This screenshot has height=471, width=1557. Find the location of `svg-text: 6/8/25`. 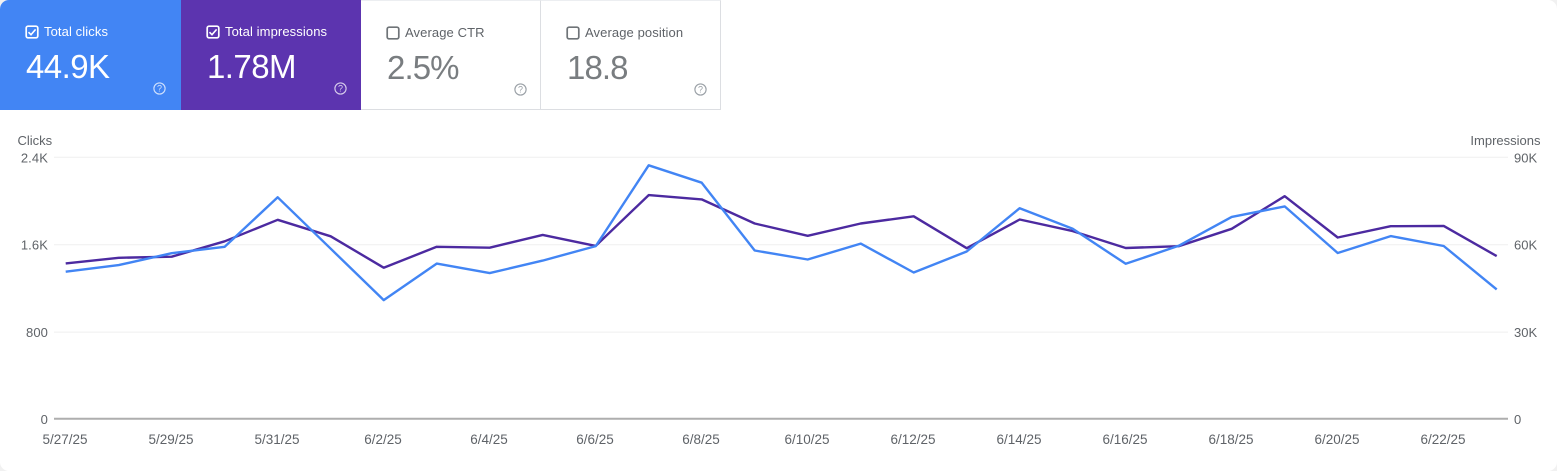

svg-text: 6/8/25 is located at coordinates (701, 439).